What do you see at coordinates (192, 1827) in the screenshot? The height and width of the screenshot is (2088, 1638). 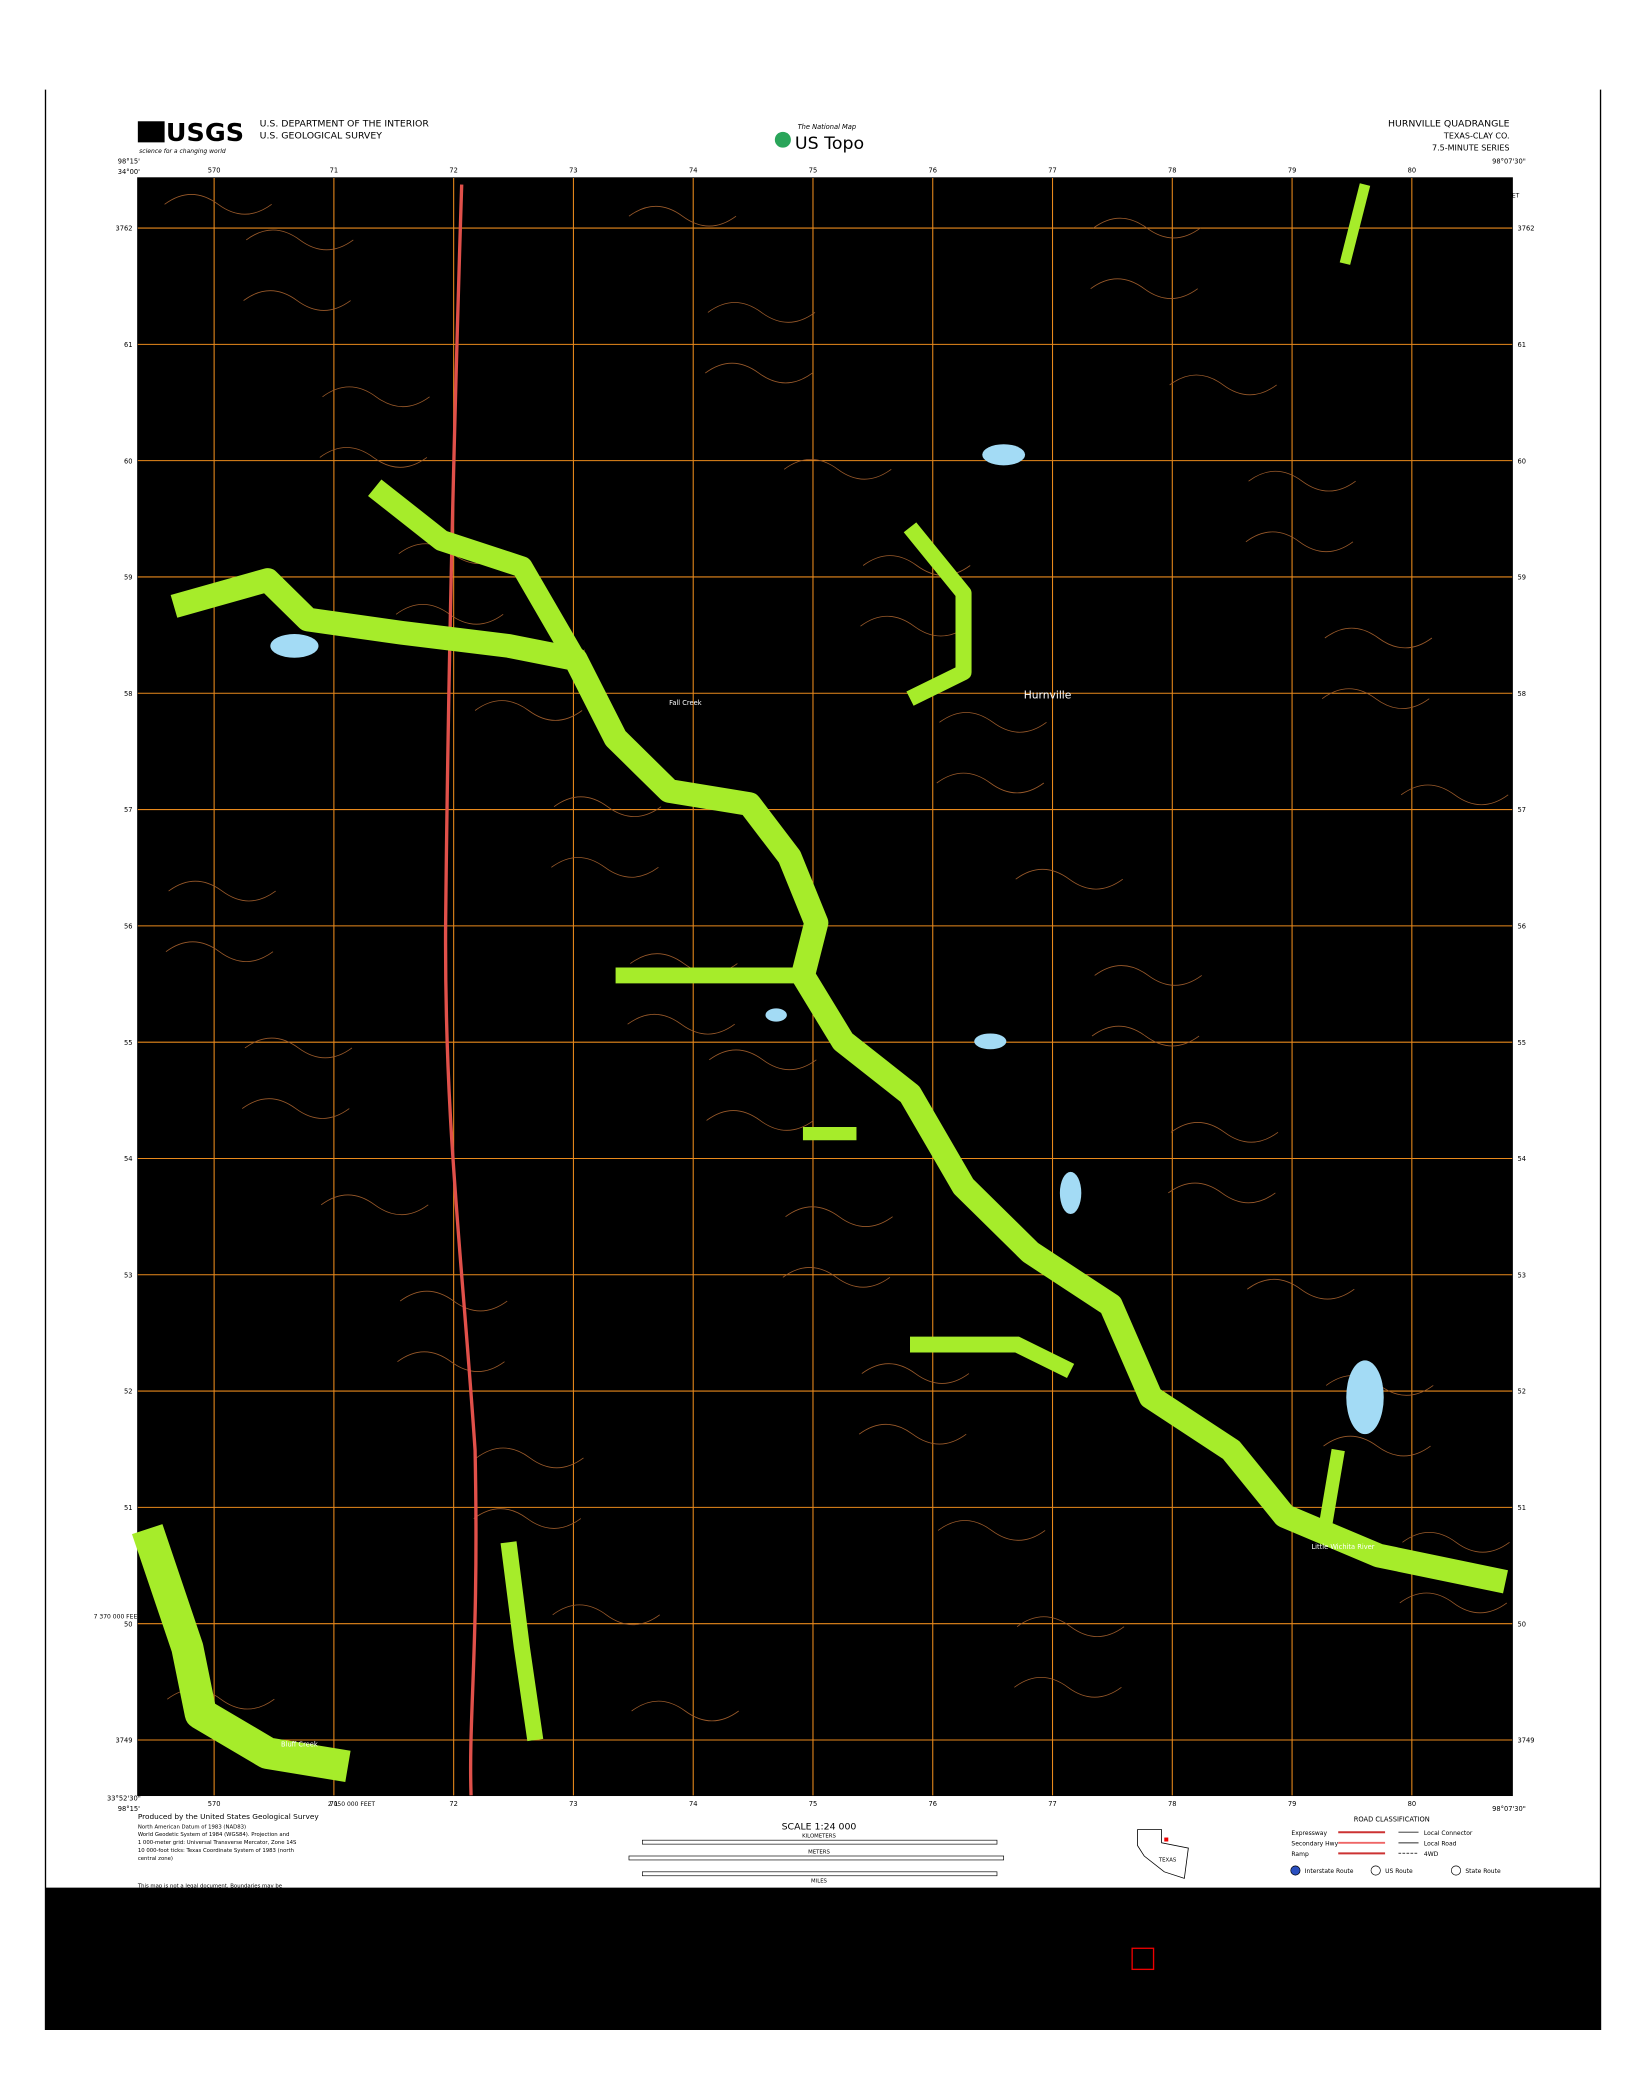 I see `datum-note: North American Datum of 1983 (NAD83)` at bounding box center [192, 1827].